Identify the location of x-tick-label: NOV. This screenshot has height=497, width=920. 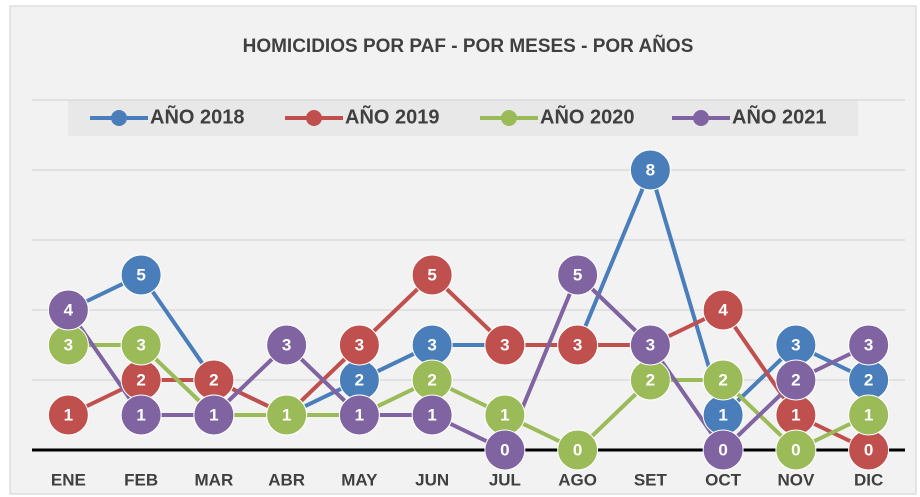
(796, 479).